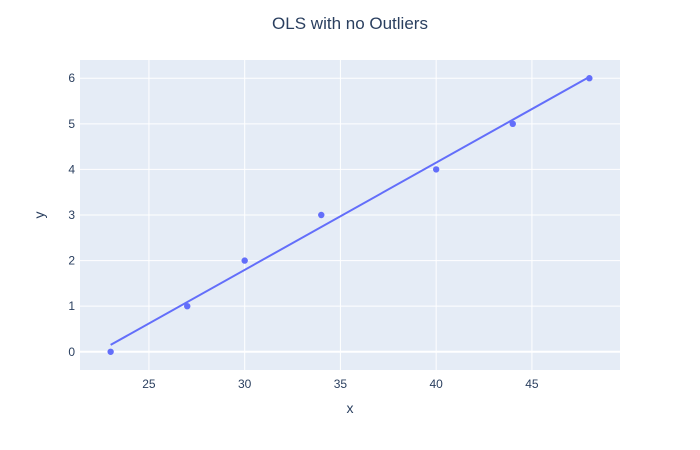  Describe the element at coordinates (532, 384) in the screenshot. I see `x-tick-label-45: 45` at that location.